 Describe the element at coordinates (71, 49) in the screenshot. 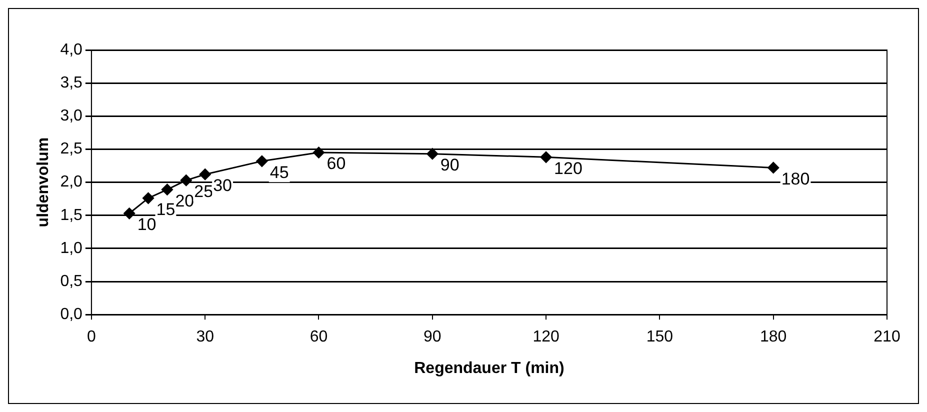

I see `y-tick-label: 4,0` at that location.